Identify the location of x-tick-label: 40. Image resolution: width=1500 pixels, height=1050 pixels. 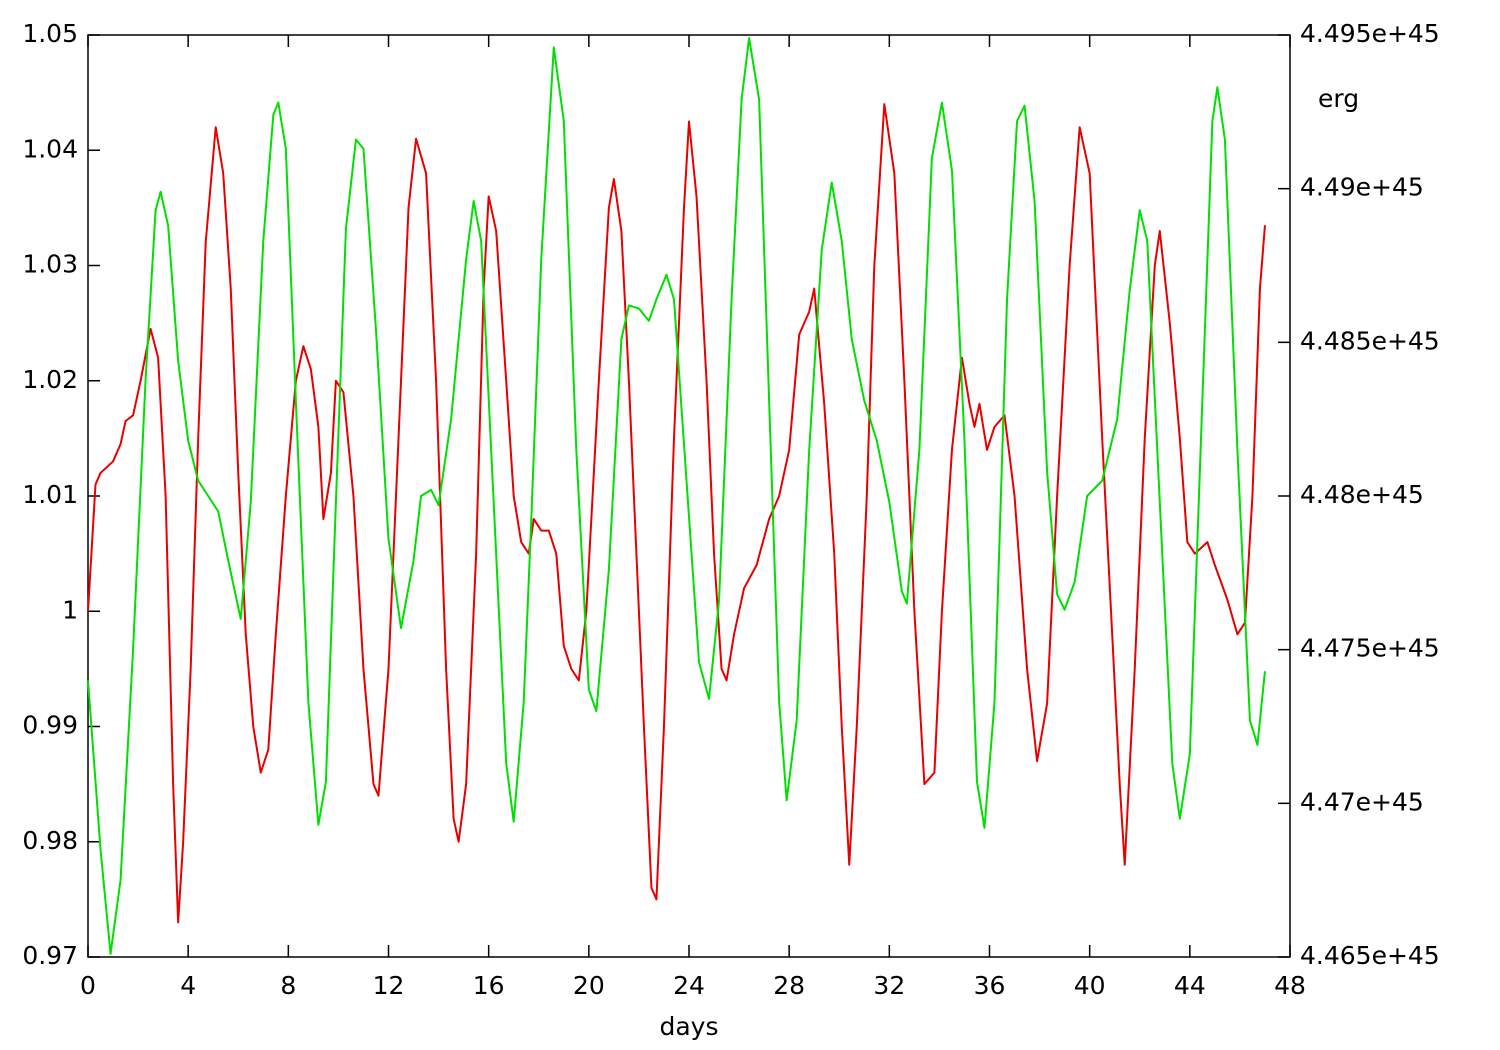
(1090, 985).